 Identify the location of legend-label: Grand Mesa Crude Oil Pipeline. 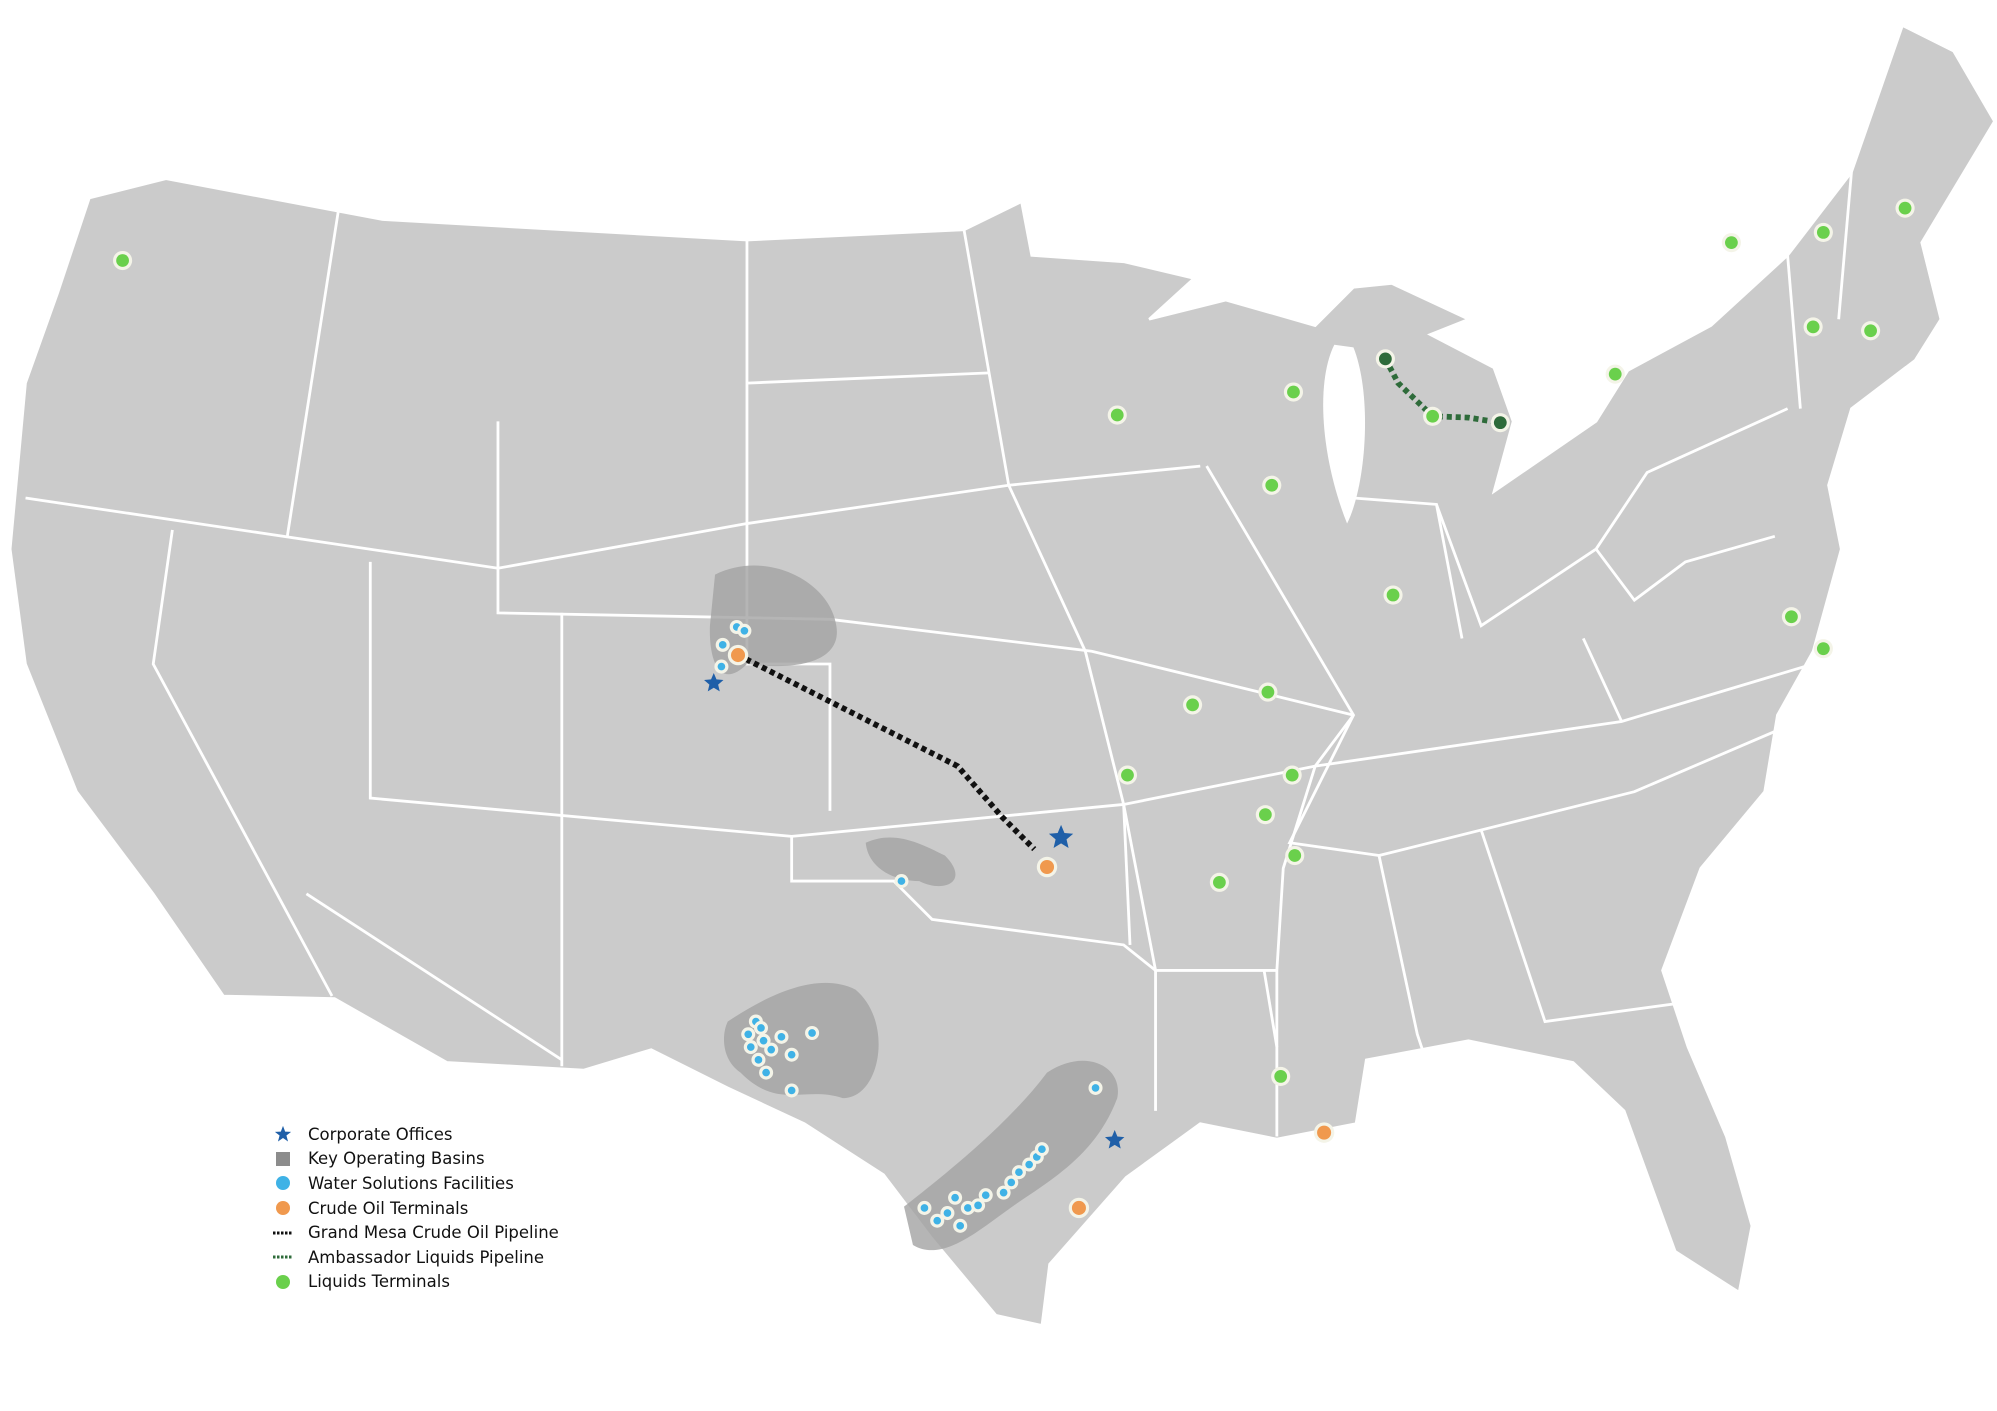
(433, 1233).